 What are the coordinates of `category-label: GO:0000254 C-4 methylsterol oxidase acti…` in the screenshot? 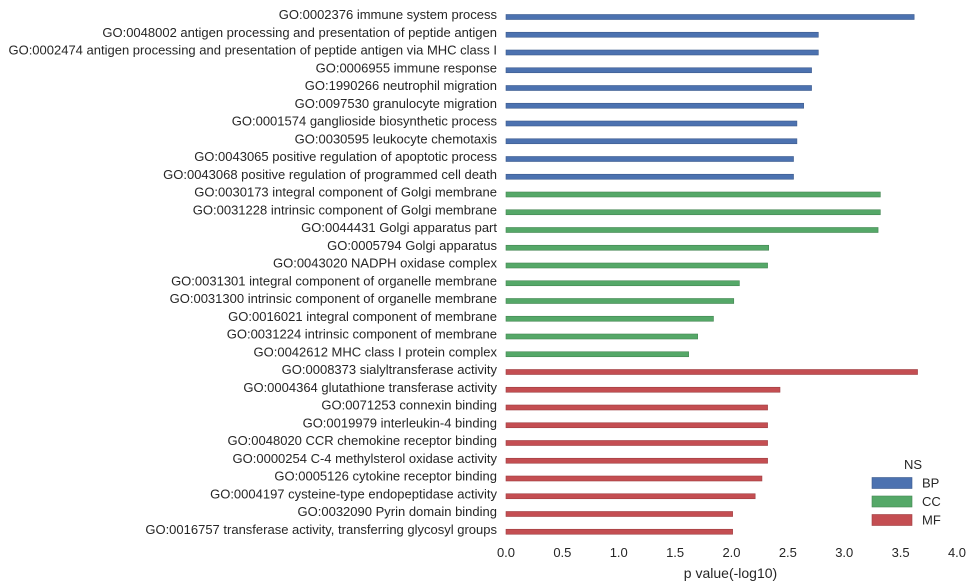 It's located at (365, 458).